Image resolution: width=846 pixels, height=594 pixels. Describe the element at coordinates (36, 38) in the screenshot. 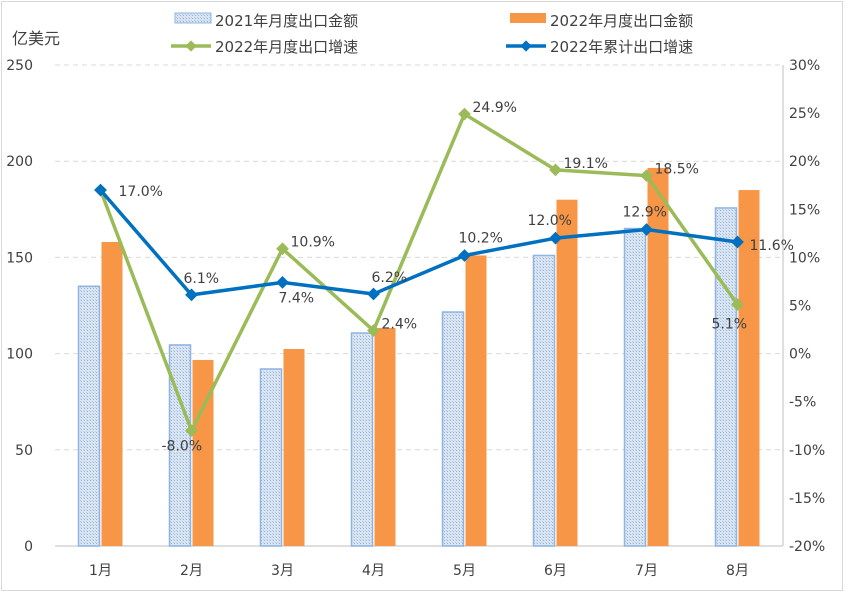

I see `y-axis-title: 亿美元` at that location.